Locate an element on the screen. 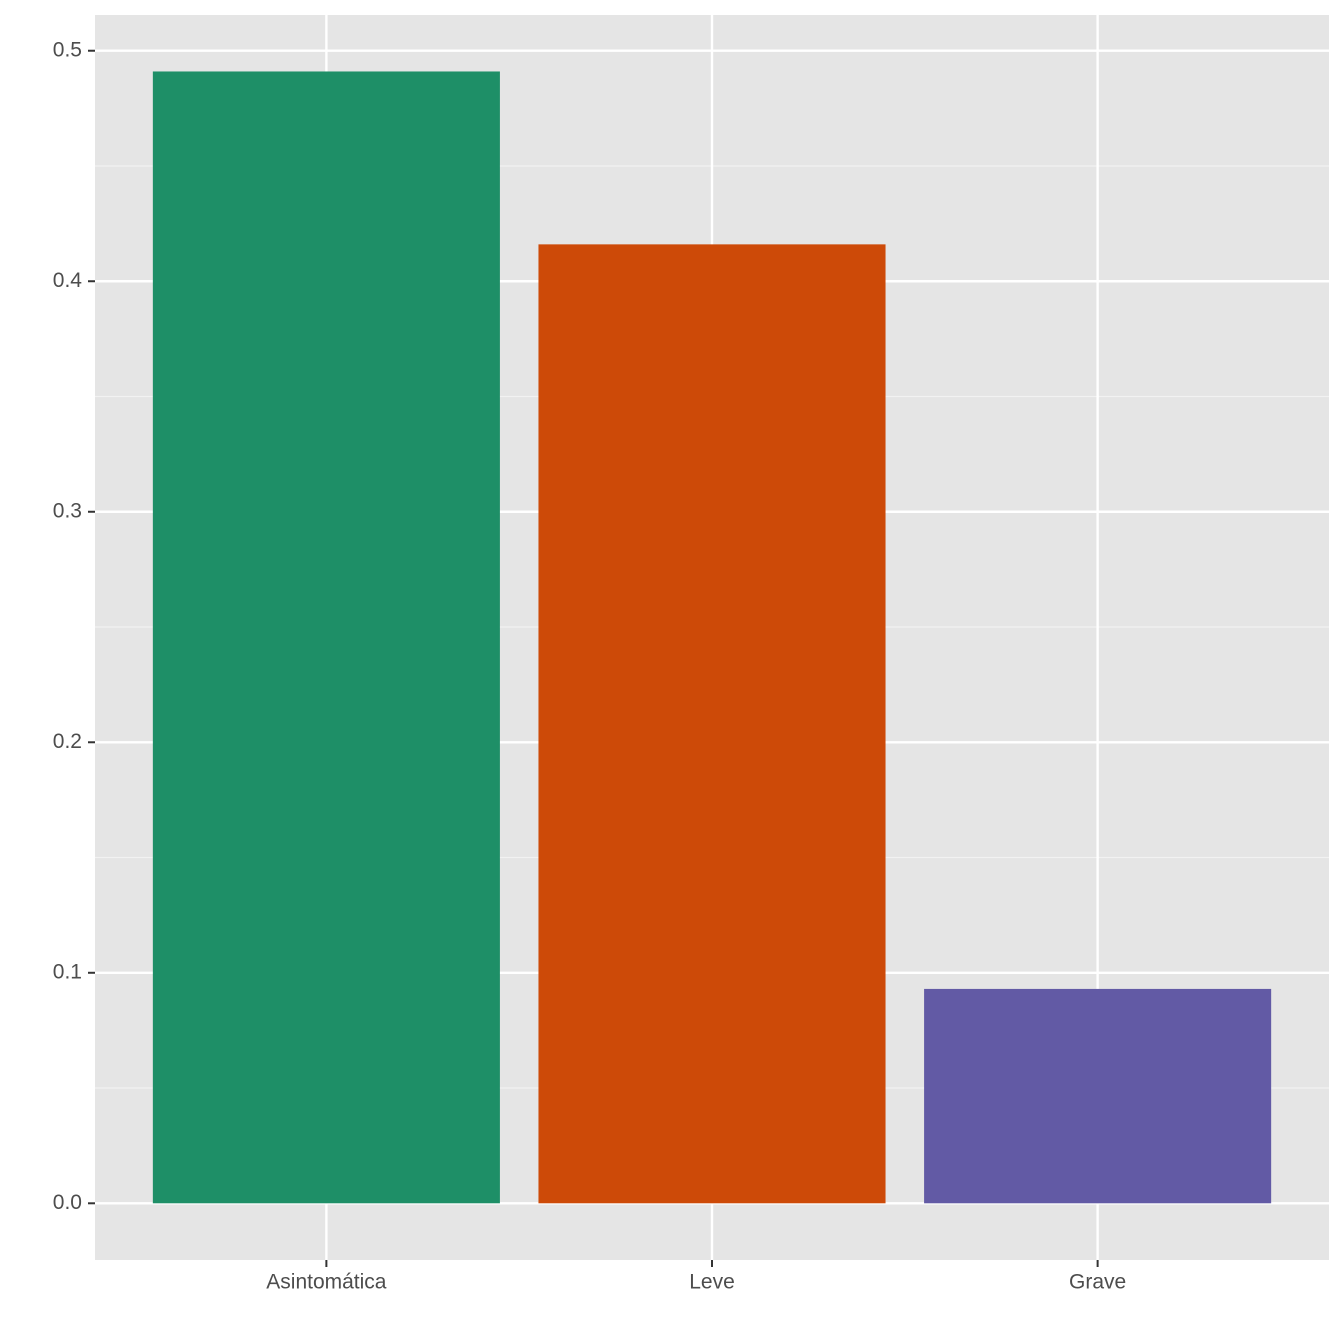 Image resolution: width=1344 pixels, height=1344 pixels. x-tick-label: Leve is located at coordinates (712, 1282).